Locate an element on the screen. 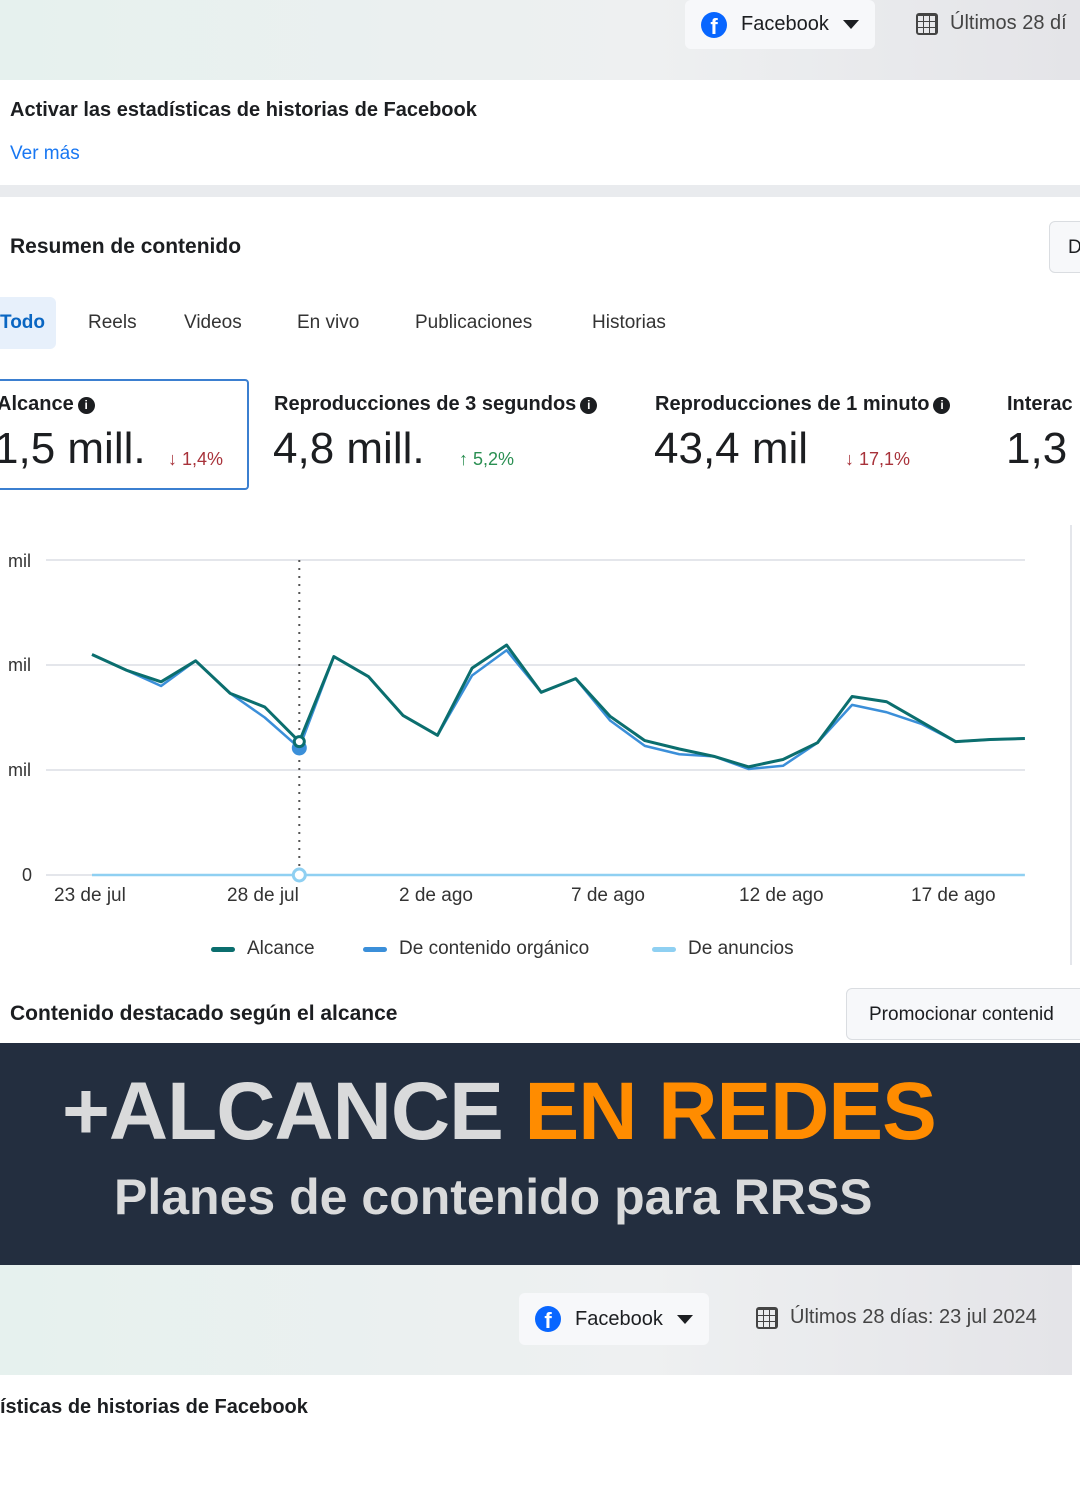  tab-publicaciones: Publicaciones is located at coordinates (474, 322).